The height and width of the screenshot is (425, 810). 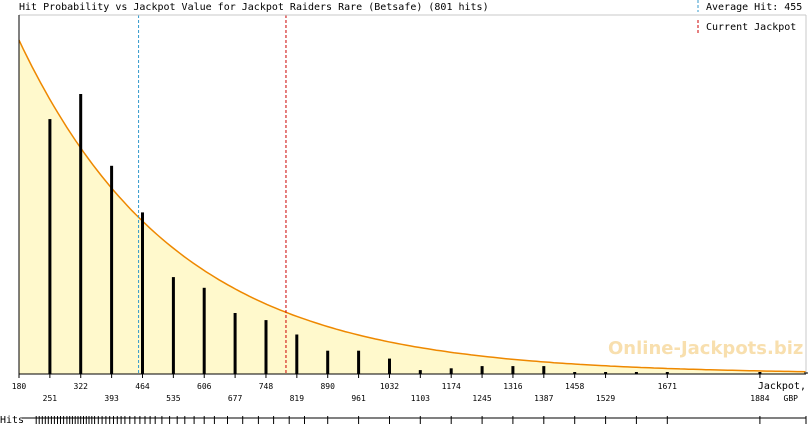 I want to click on x-tick-label: 1458, so click(x=574, y=386).